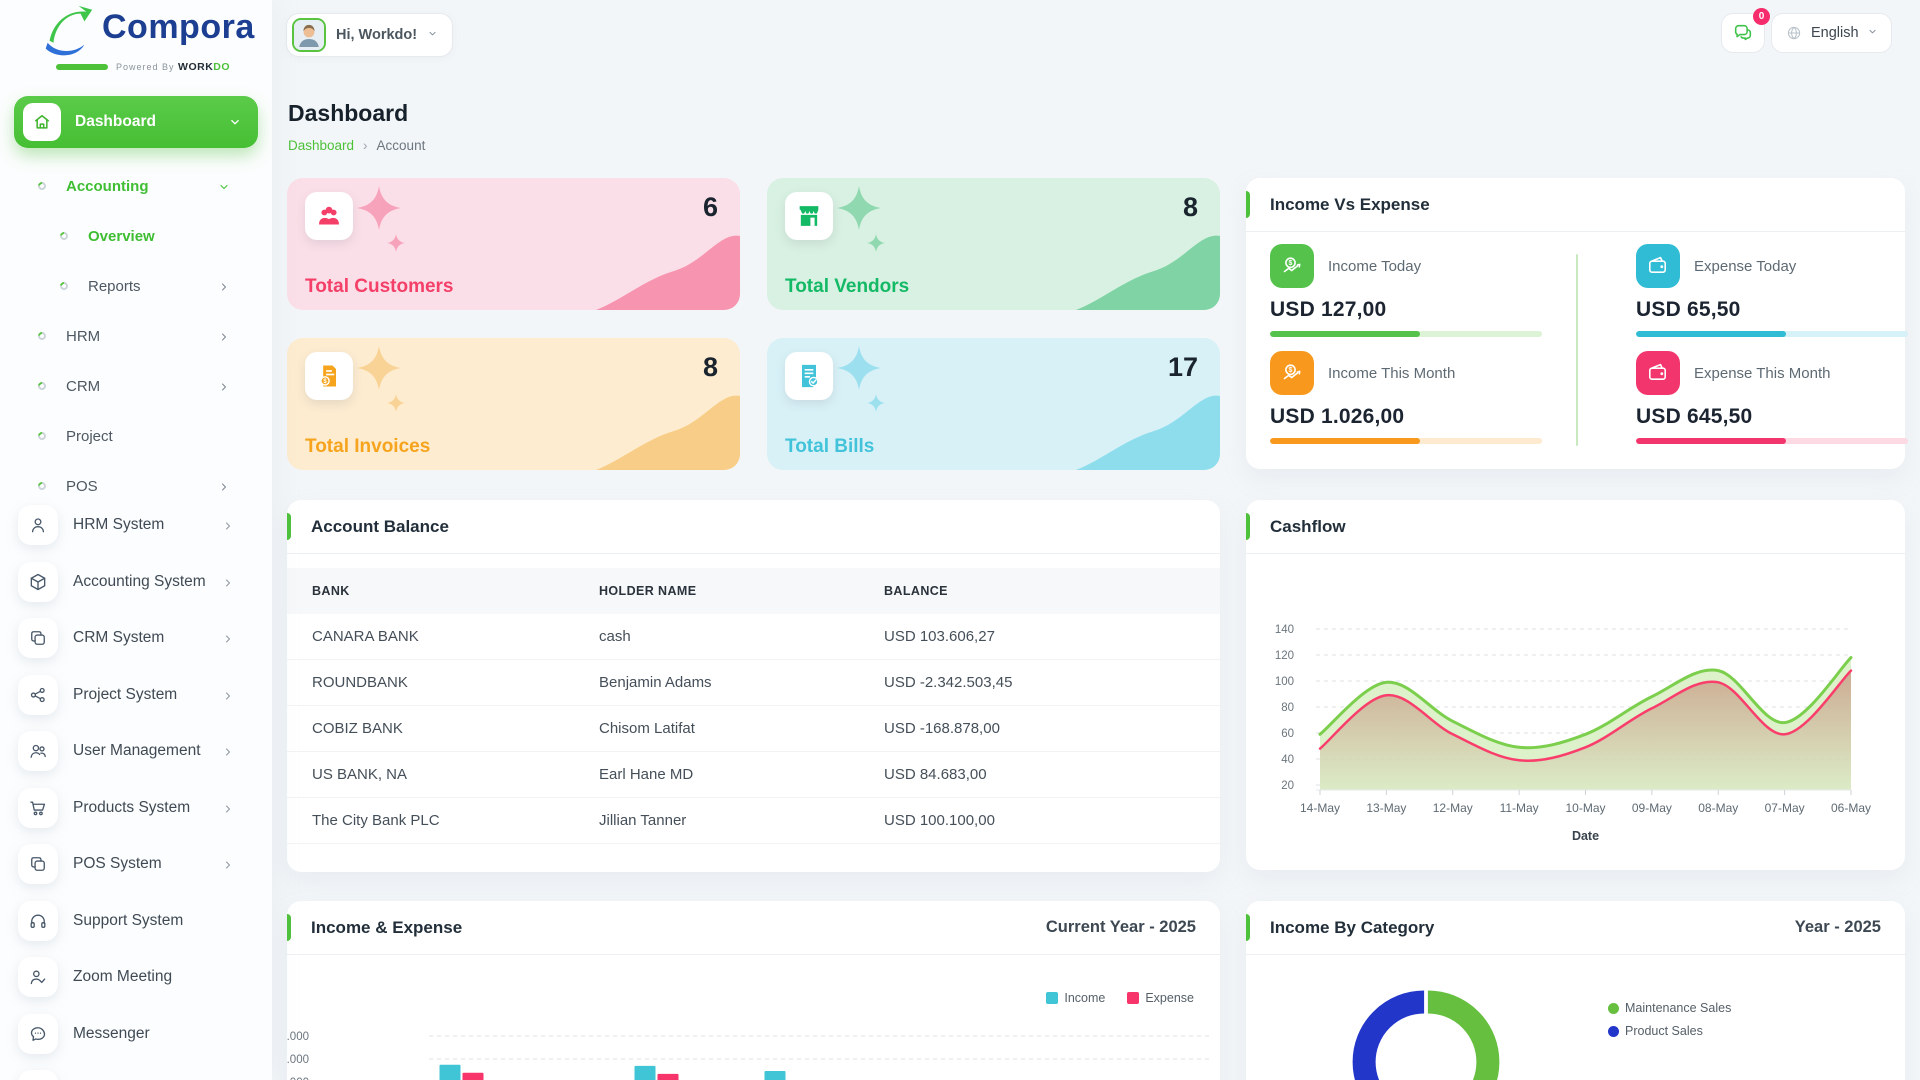 This screenshot has width=1920, height=1080. I want to click on holder-name: Chisom Latifat, so click(647, 728).